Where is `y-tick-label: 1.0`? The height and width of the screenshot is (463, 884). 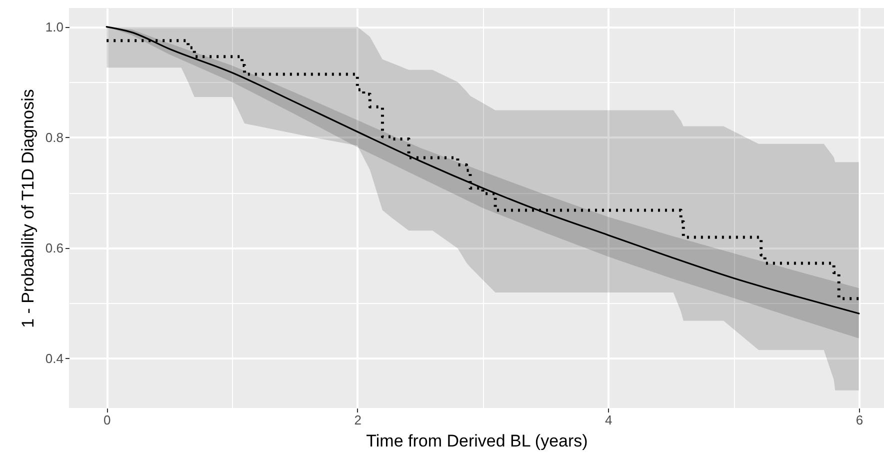 y-tick-label: 1.0 is located at coordinates (54, 26).